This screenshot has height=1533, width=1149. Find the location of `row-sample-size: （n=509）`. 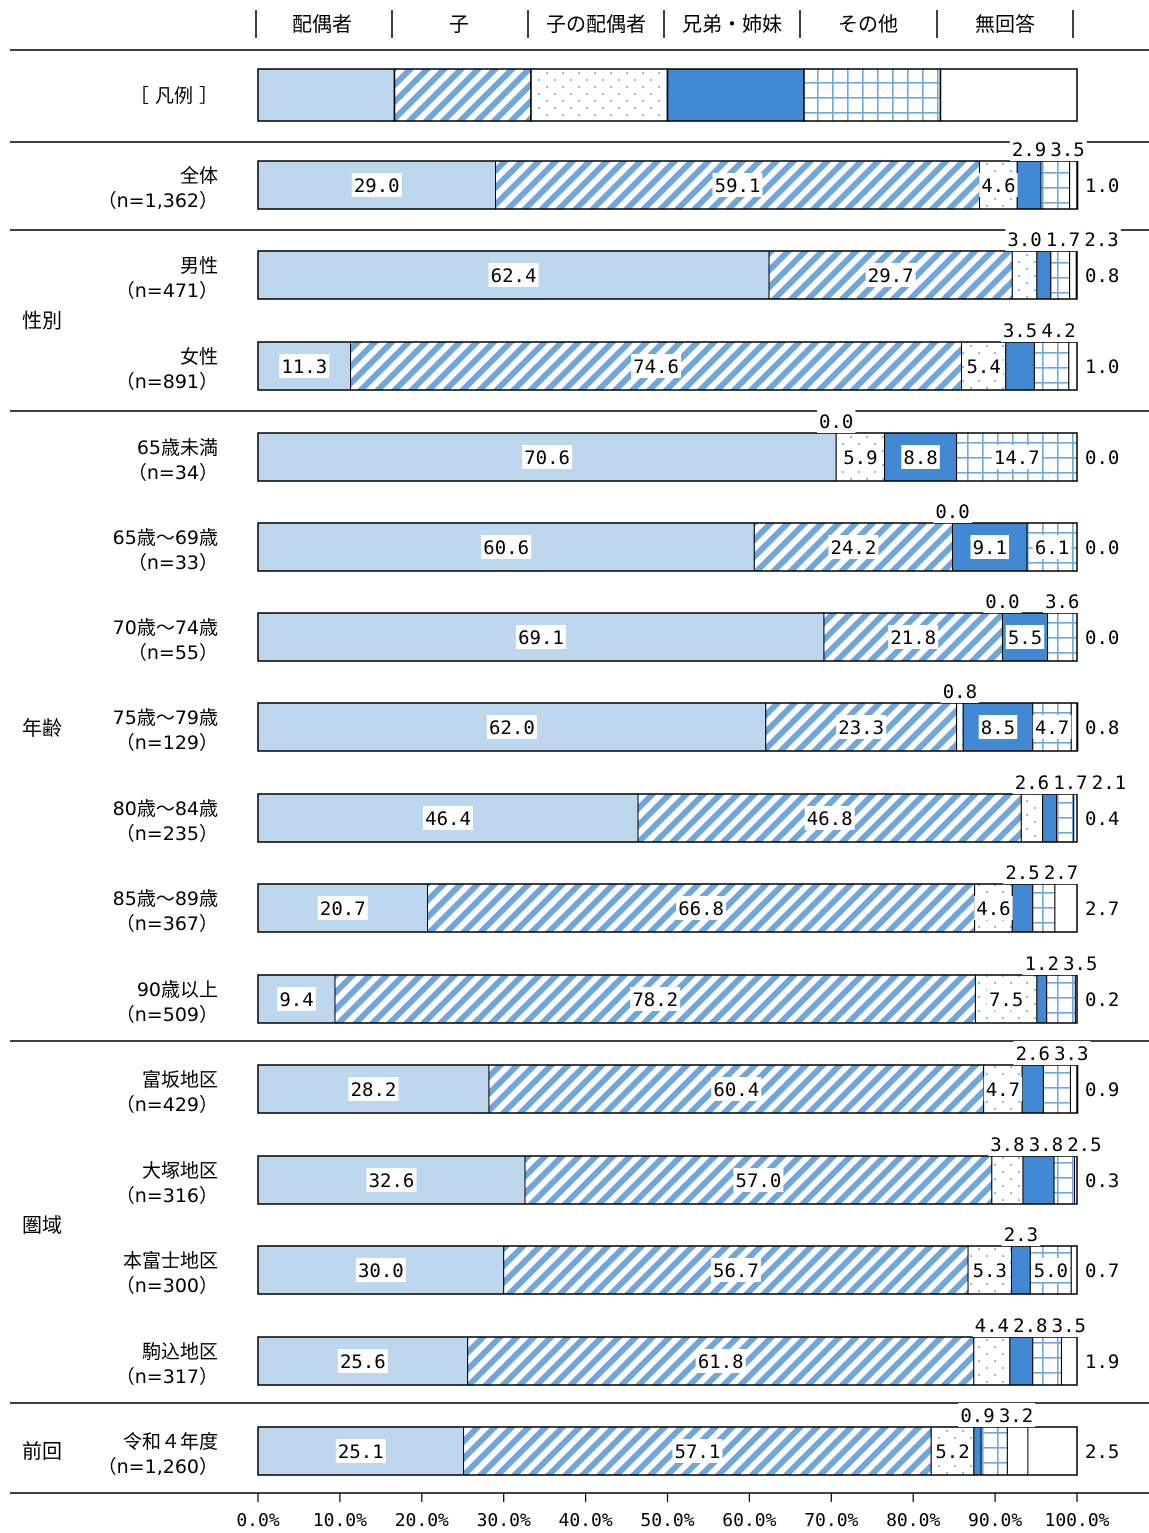

row-sample-size: （n=509） is located at coordinates (167, 1015).